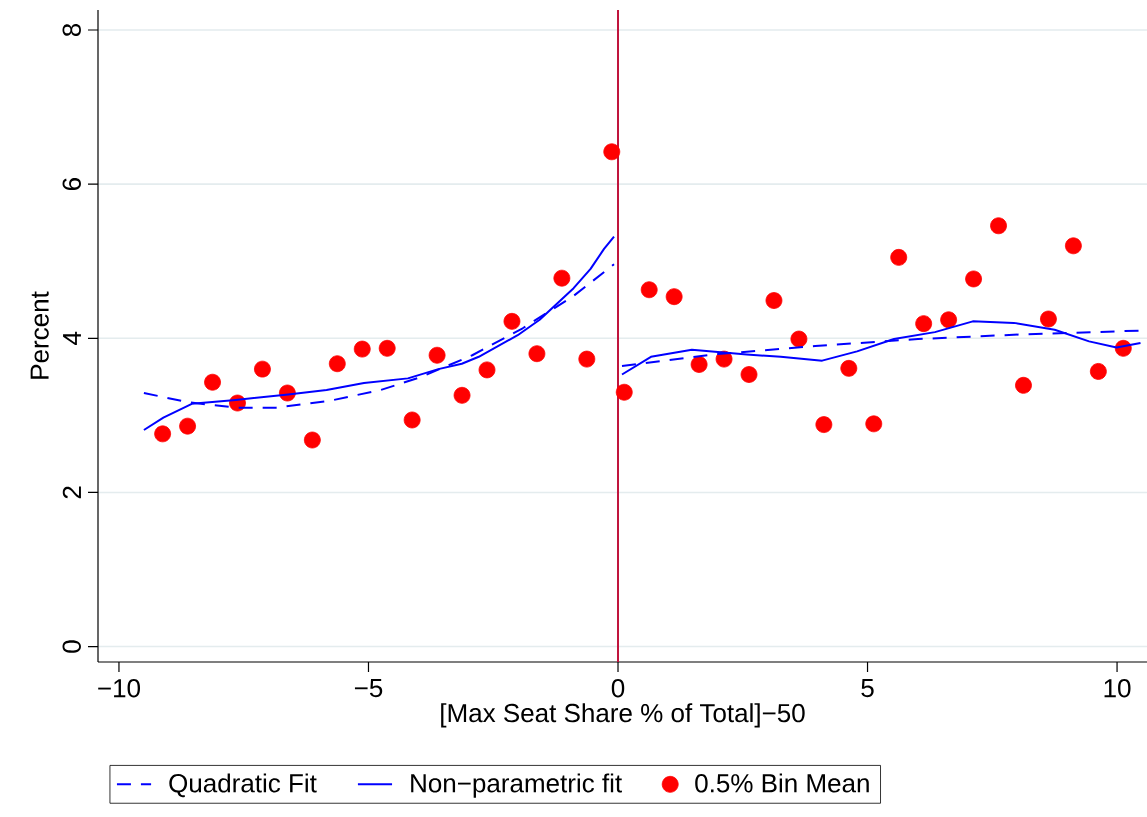 The image size is (1147, 817). Describe the element at coordinates (867, 688) in the screenshot. I see `x-tick-label: 5` at that location.